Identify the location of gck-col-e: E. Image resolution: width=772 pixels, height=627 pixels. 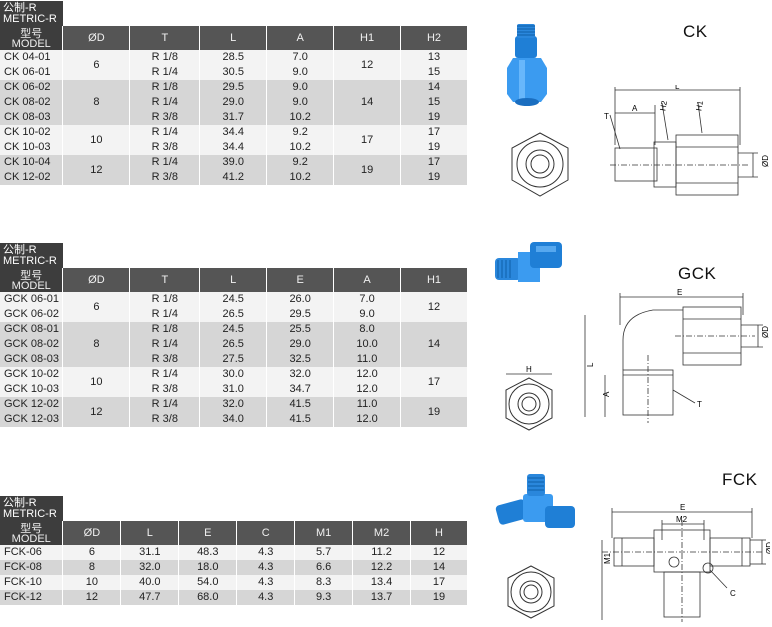
(300, 280).